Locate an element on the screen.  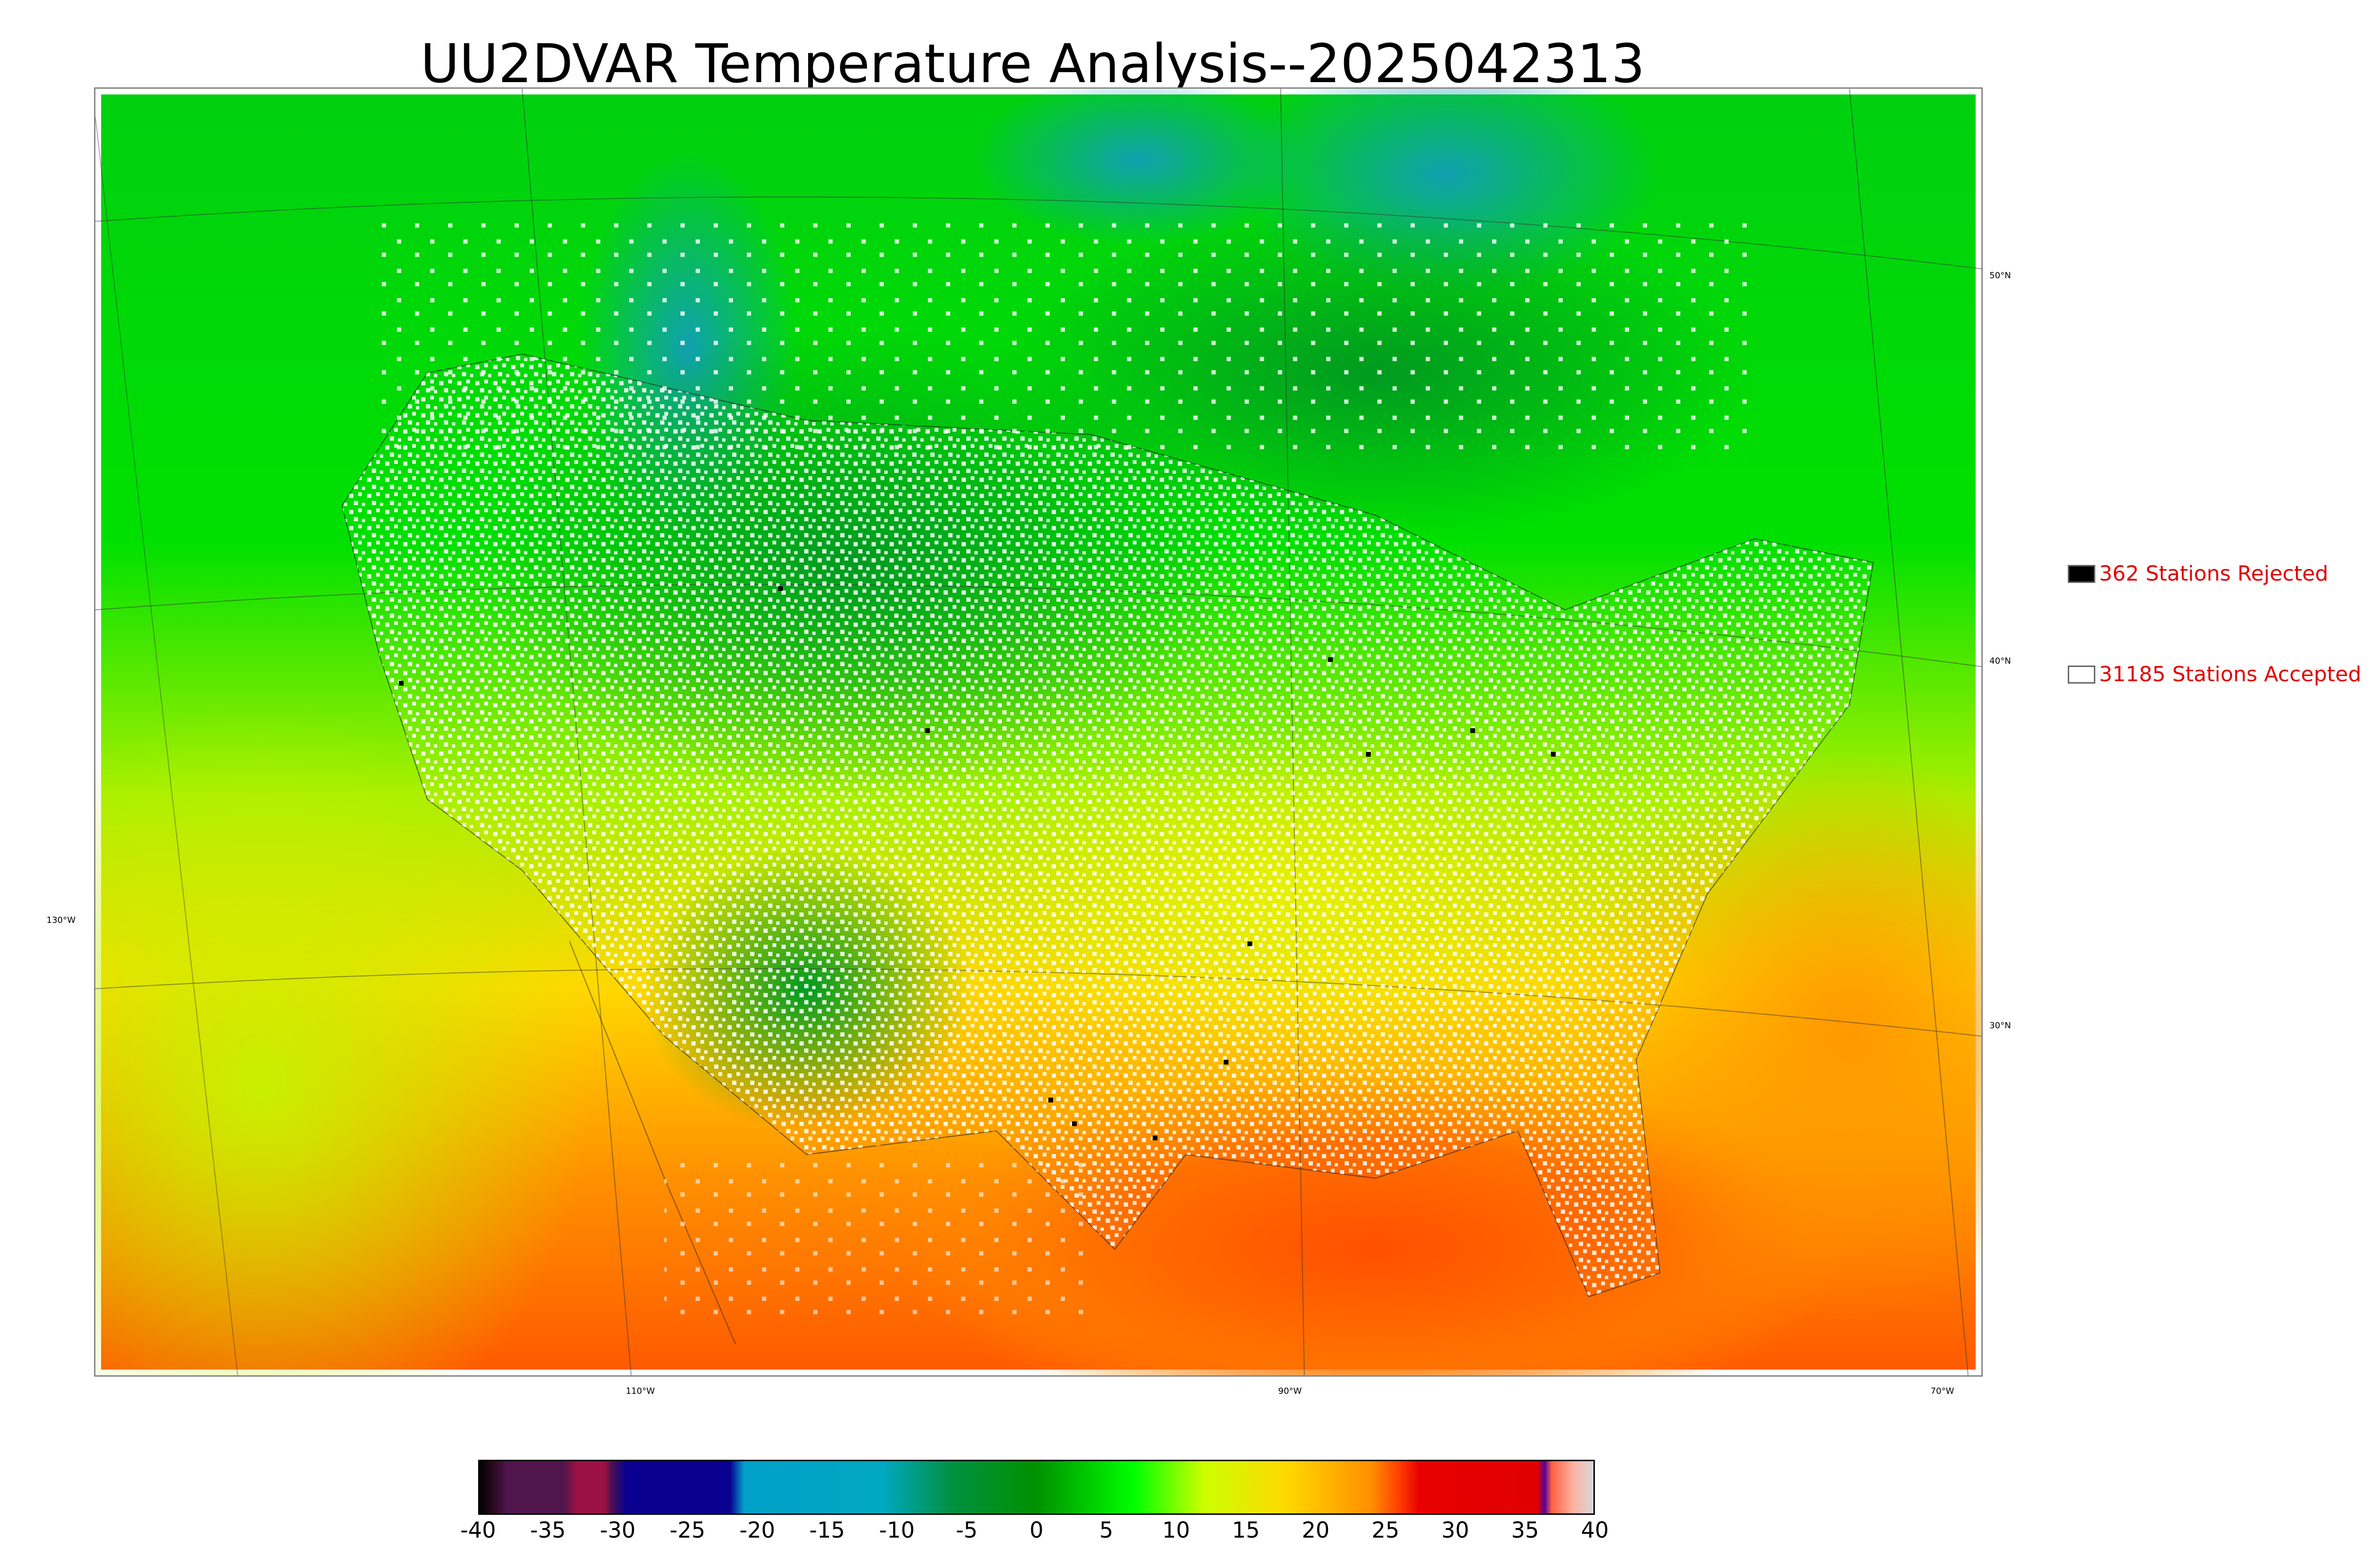
colorbar-tick-label: -40 is located at coordinates (478, 1530).